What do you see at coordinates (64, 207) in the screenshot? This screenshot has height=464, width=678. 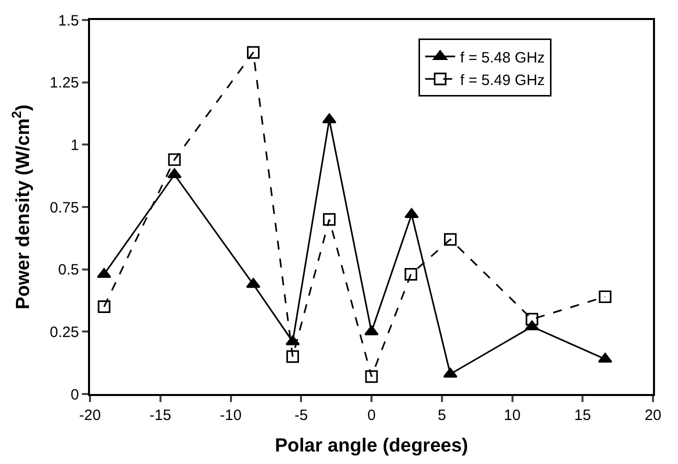 I see `y-tick-label: 0.75` at bounding box center [64, 207].